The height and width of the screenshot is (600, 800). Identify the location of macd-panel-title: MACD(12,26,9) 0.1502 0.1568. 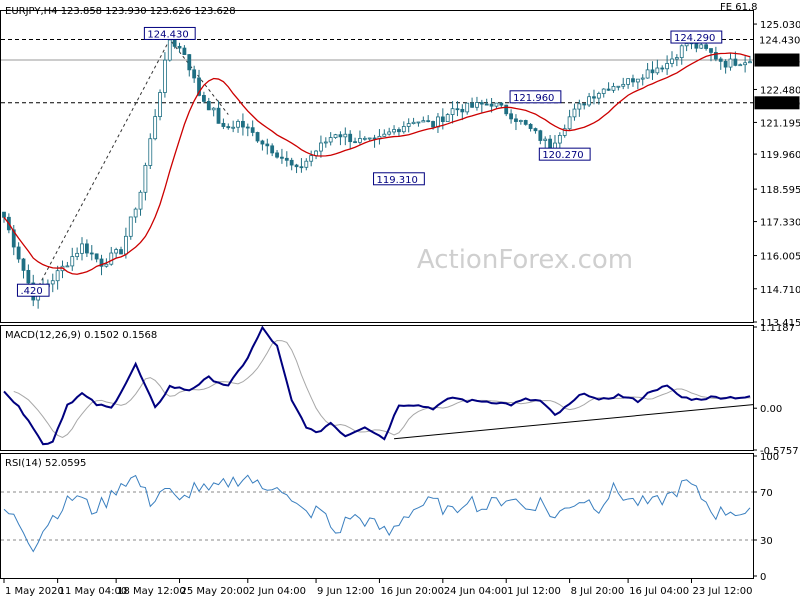
(81, 335).